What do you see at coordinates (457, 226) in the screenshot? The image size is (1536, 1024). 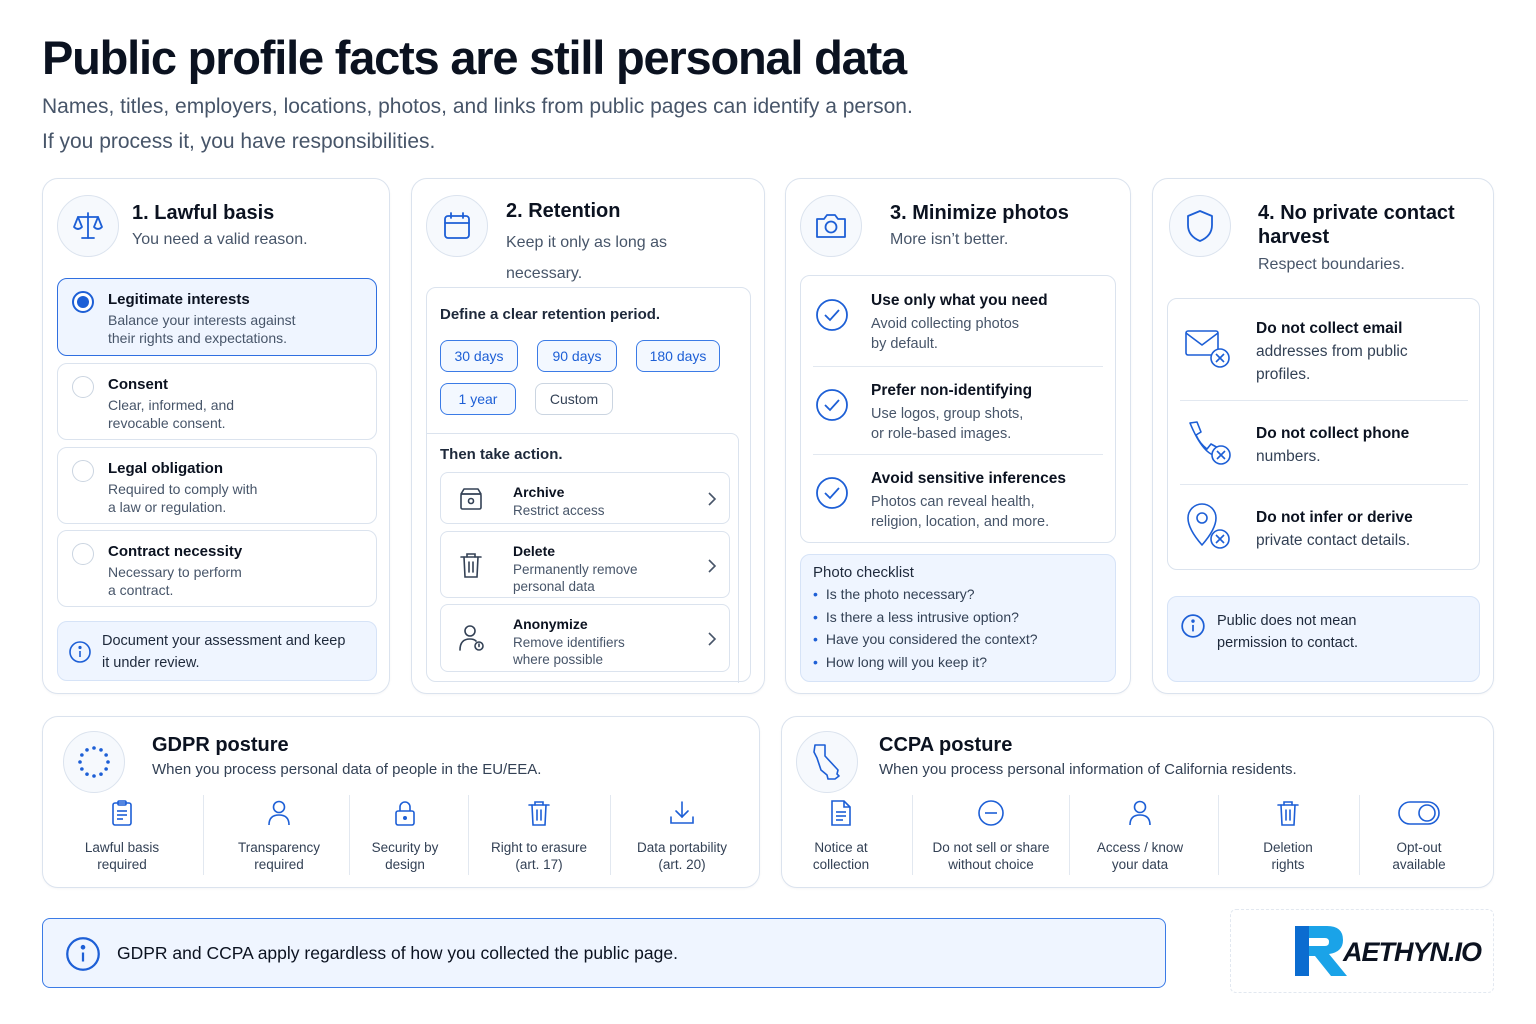 I see `calendar-icon` at bounding box center [457, 226].